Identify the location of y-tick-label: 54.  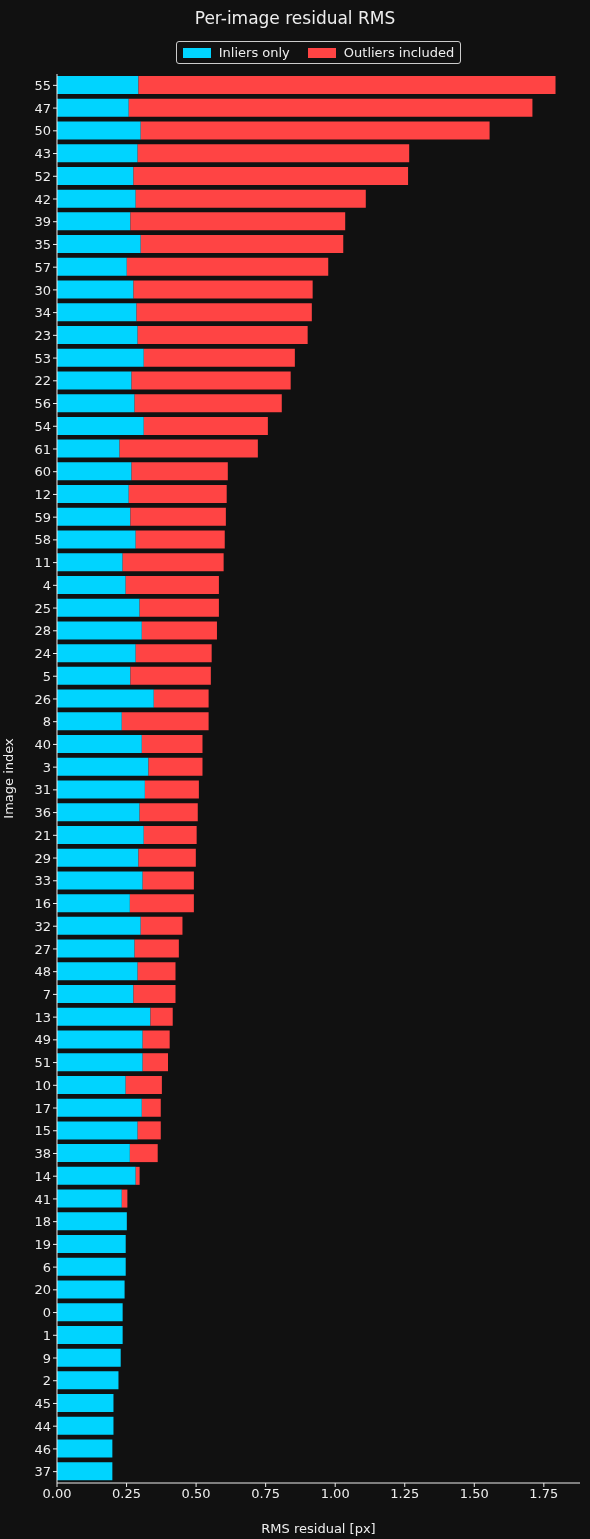
(42, 426).